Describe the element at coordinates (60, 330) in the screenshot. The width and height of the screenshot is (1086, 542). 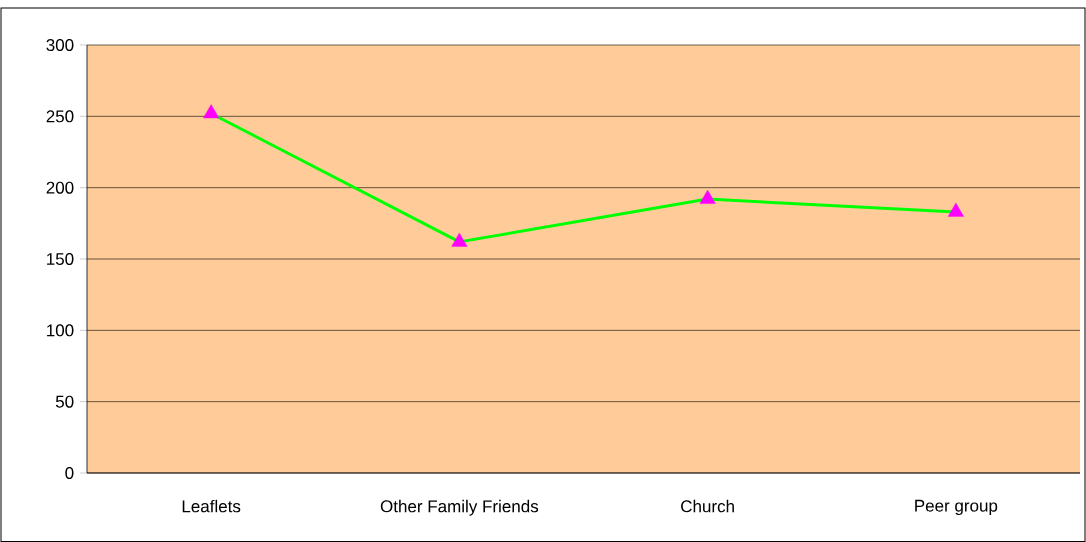
I see `y-tick-label: 100` at that location.